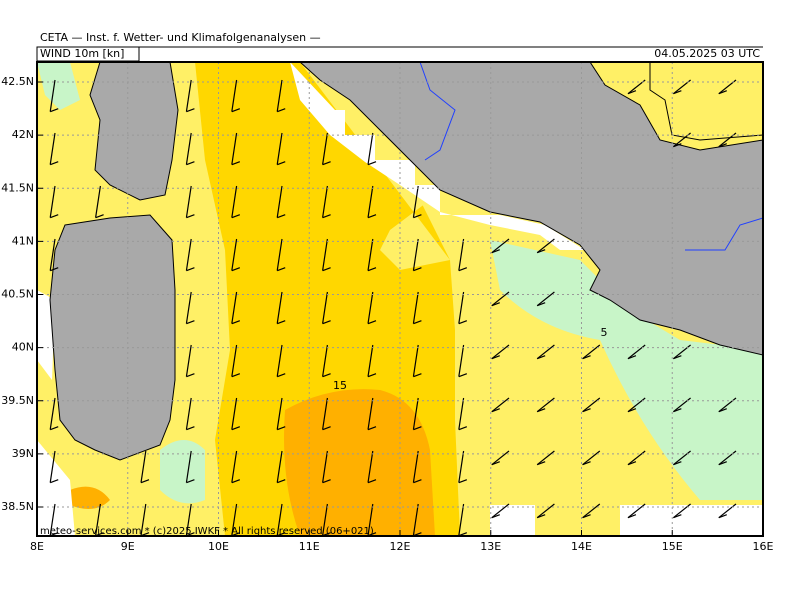 Image resolution: width=800 pixels, height=604 pixels. What do you see at coordinates (17, 294) in the screenshot?
I see `lat-label: 40.5N` at bounding box center [17, 294].